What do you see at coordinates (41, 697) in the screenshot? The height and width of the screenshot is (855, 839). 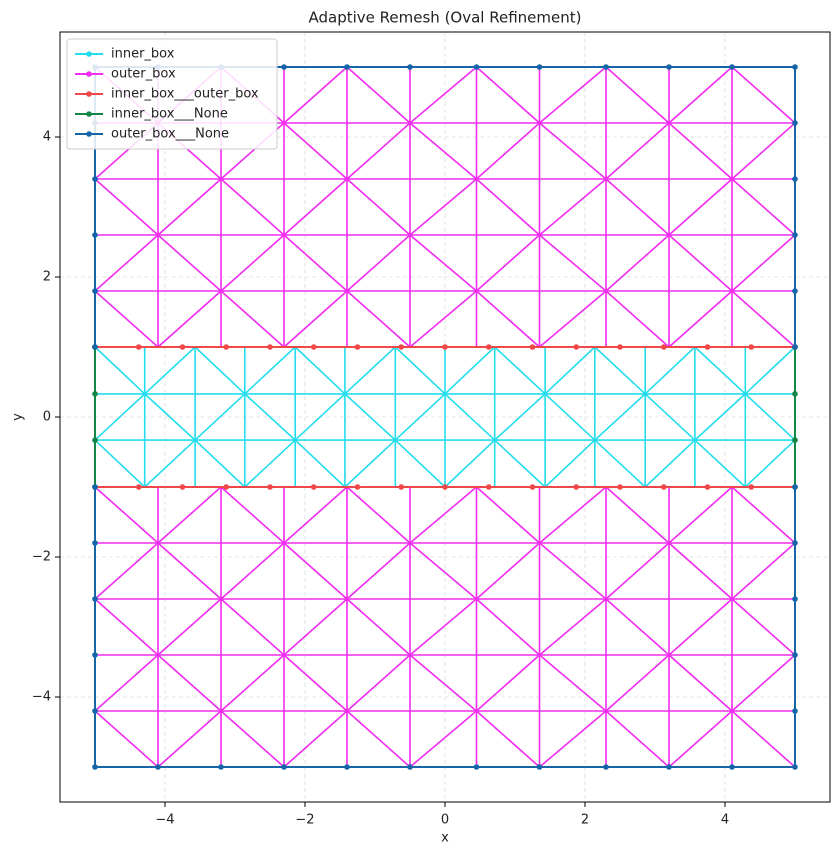 I see `y-tick-label: −4` at bounding box center [41, 697].